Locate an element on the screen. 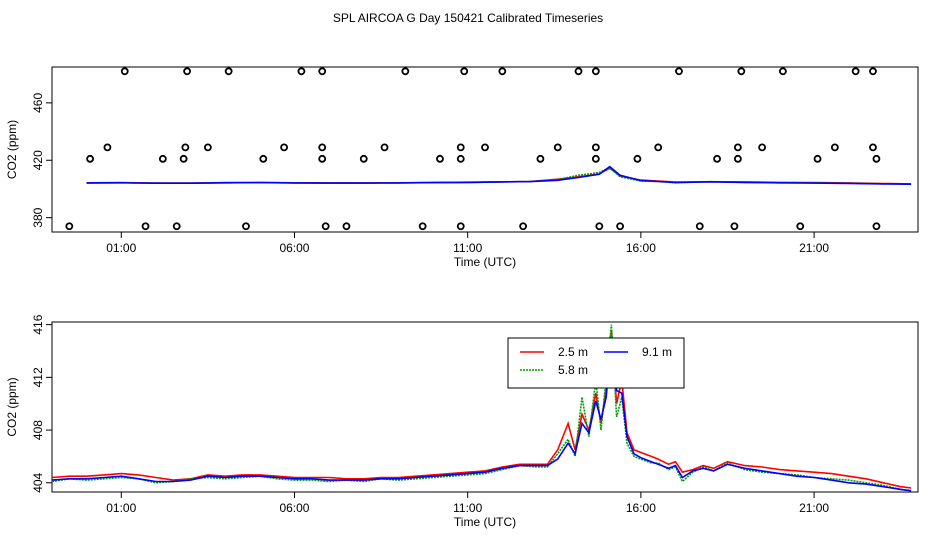  y-tick-label: 412 is located at coordinates (38, 377).